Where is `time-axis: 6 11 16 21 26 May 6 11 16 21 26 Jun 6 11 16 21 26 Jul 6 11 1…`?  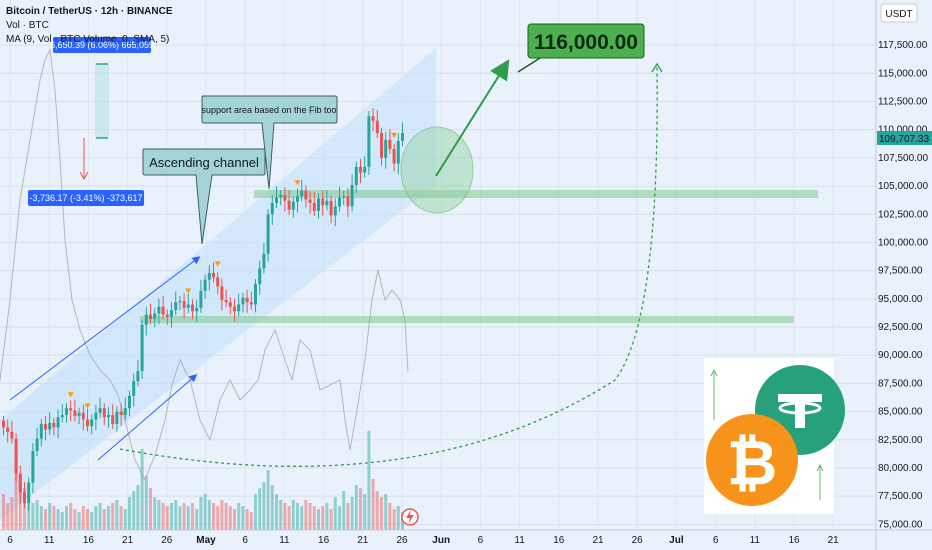 time-axis: 6 11 16 21 26 May 6 11 16 21 26 Jun 6 11 16 21 26 Jul 6 11 1… is located at coordinates (423, 540).